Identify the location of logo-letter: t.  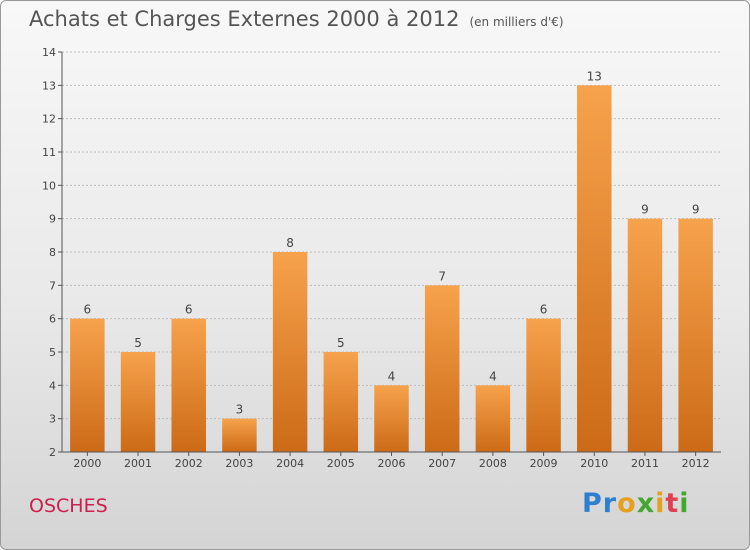
(672, 503).